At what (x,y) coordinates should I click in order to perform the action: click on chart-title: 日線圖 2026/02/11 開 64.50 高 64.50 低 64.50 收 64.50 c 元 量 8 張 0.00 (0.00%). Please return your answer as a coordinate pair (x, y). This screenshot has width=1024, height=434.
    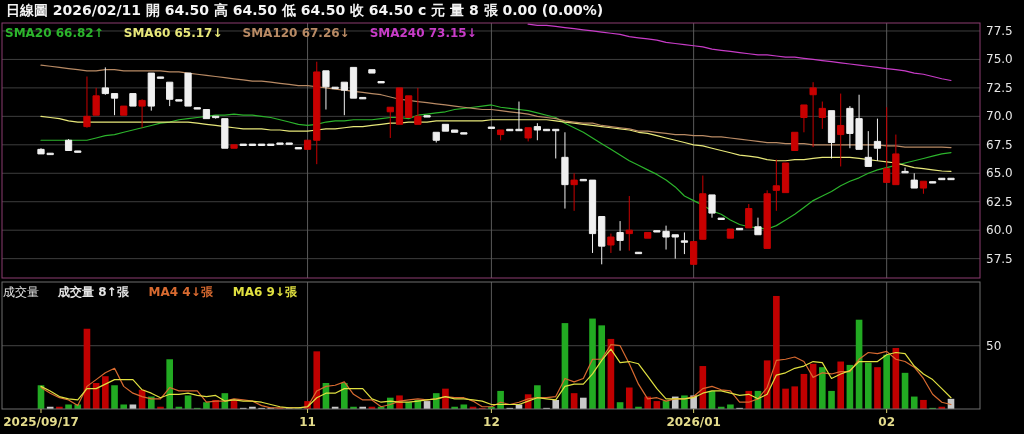
    Looking at the image, I should click on (305, 10).